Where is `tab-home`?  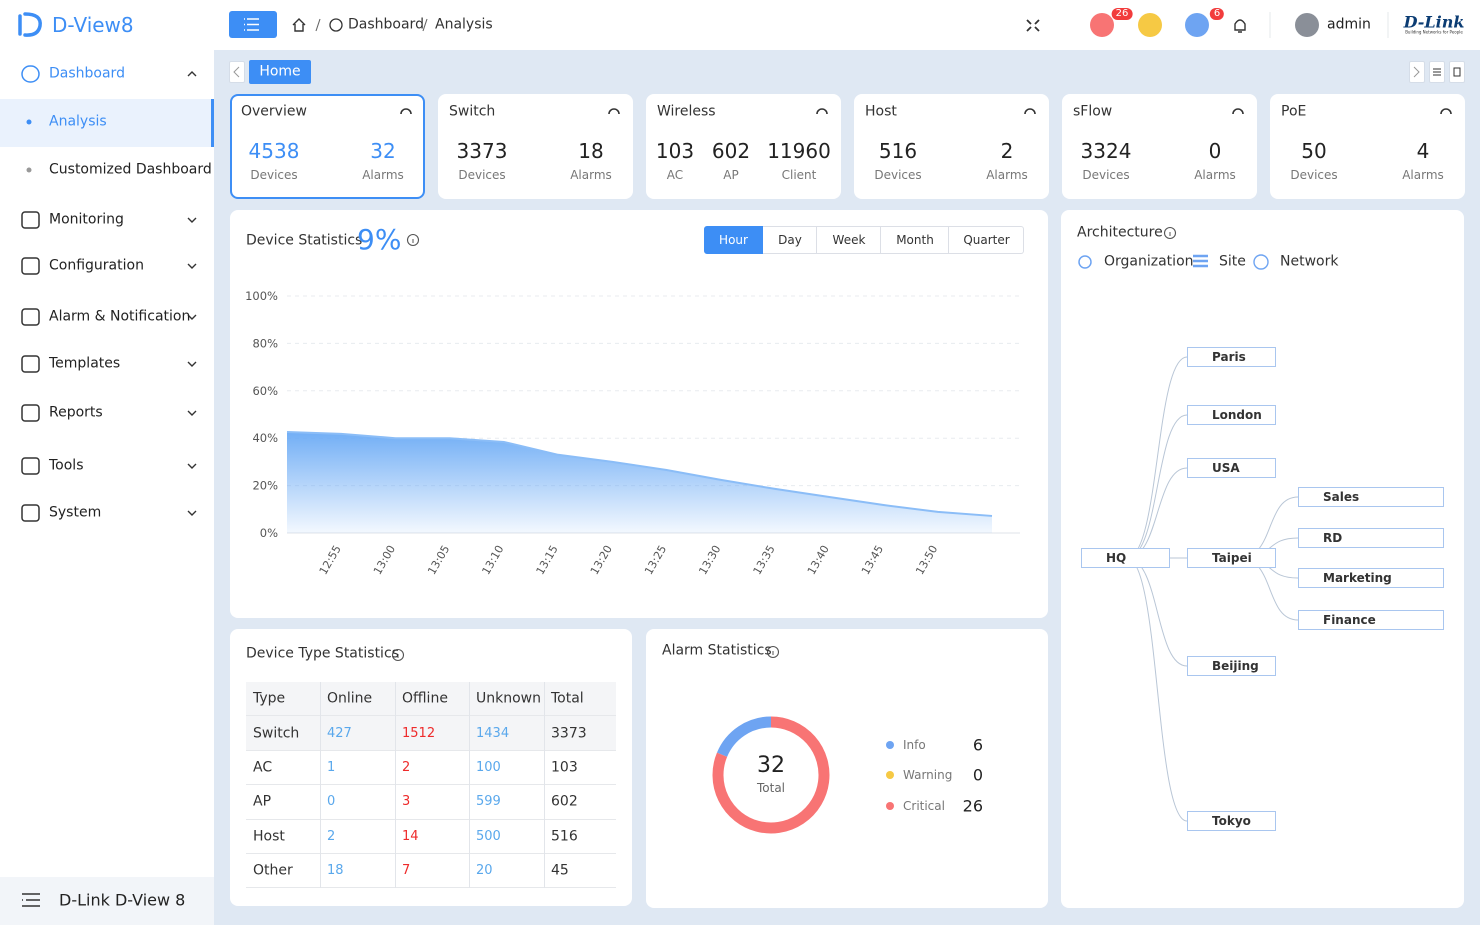
tab-home is located at coordinates (280, 72).